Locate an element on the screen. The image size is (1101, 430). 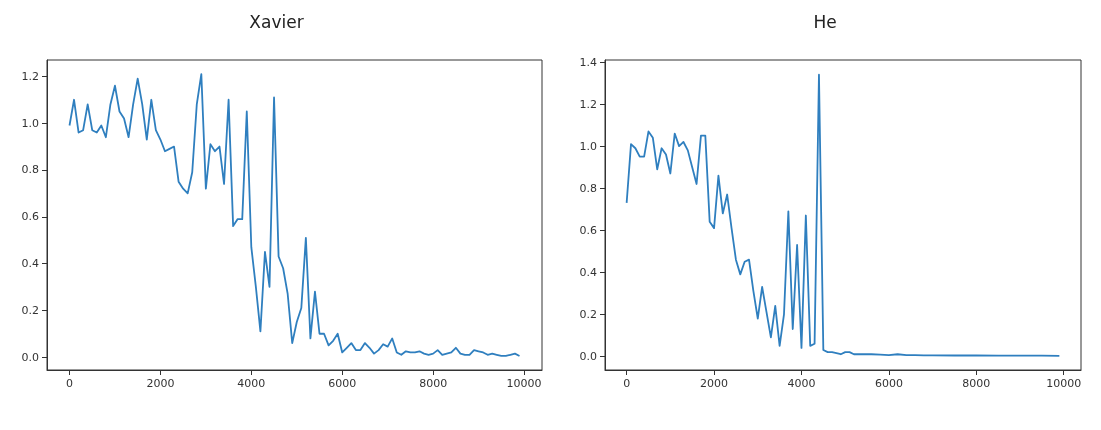
chart-title: Xavier is located at coordinates (276, 21).